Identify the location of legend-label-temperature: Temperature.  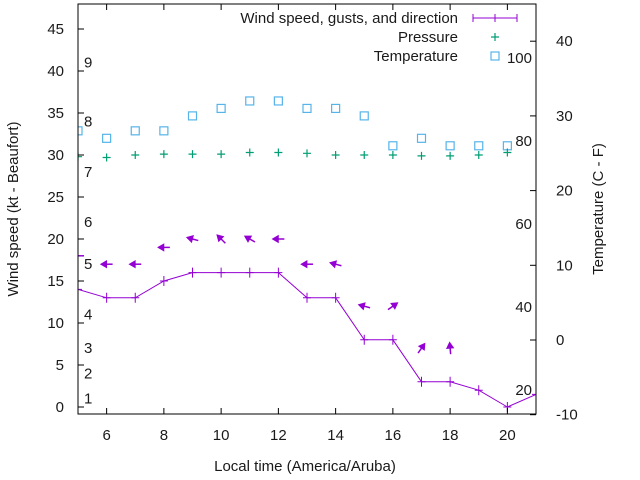
(416, 56).